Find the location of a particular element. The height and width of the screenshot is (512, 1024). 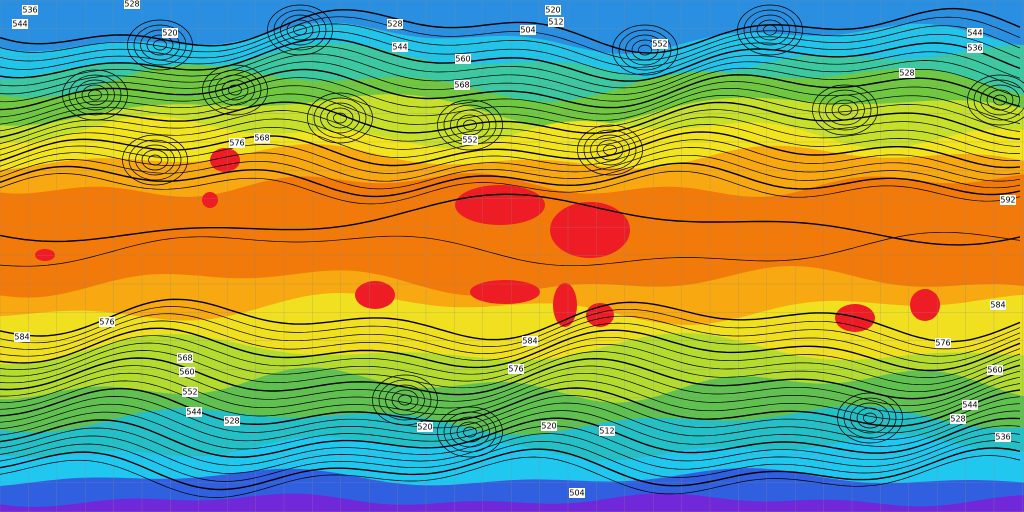

contour-label: 560 is located at coordinates (462, 59).